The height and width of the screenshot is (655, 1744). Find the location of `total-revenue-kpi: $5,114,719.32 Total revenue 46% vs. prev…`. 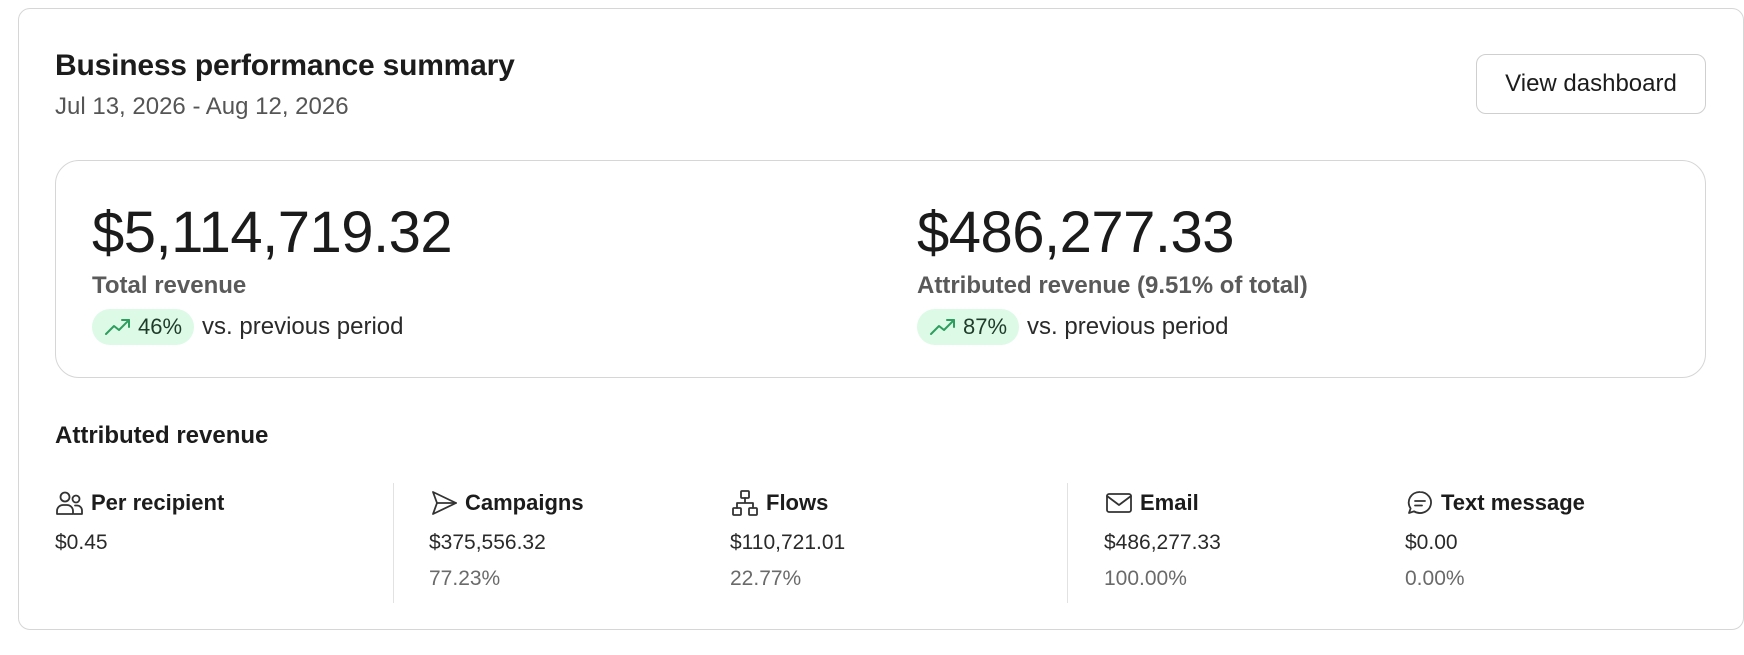

total-revenue-kpi: $5,114,719.32 Total revenue 46% vs. prev… is located at coordinates (272, 271).